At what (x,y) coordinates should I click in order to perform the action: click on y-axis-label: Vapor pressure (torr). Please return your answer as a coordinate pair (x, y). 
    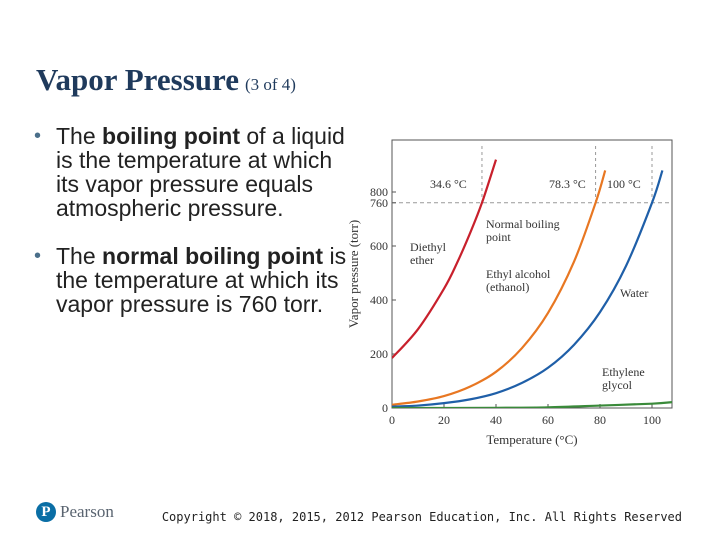
    Looking at the image, I should click on (353, 274).